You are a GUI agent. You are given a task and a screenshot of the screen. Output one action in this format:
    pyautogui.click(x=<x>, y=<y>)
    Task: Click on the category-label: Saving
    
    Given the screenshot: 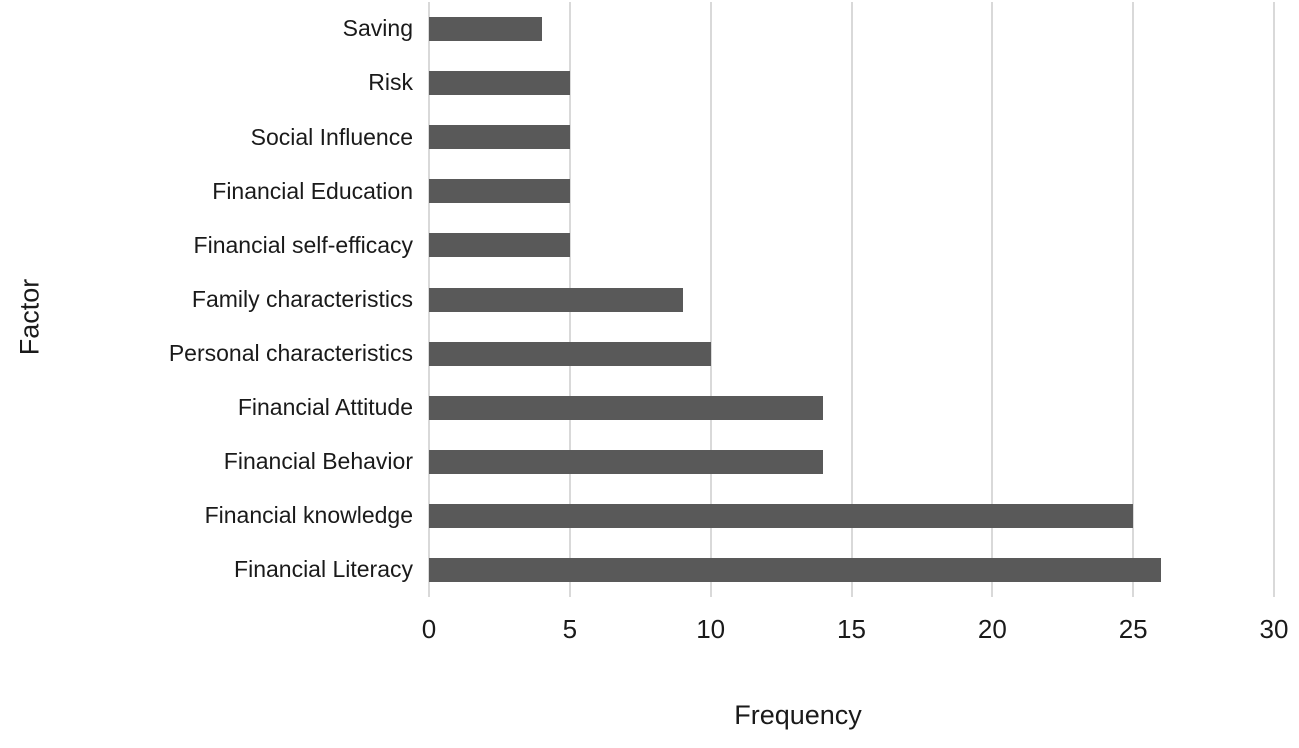 What is the action you would take?
    pyautogui.click(x=377, y=28)
    